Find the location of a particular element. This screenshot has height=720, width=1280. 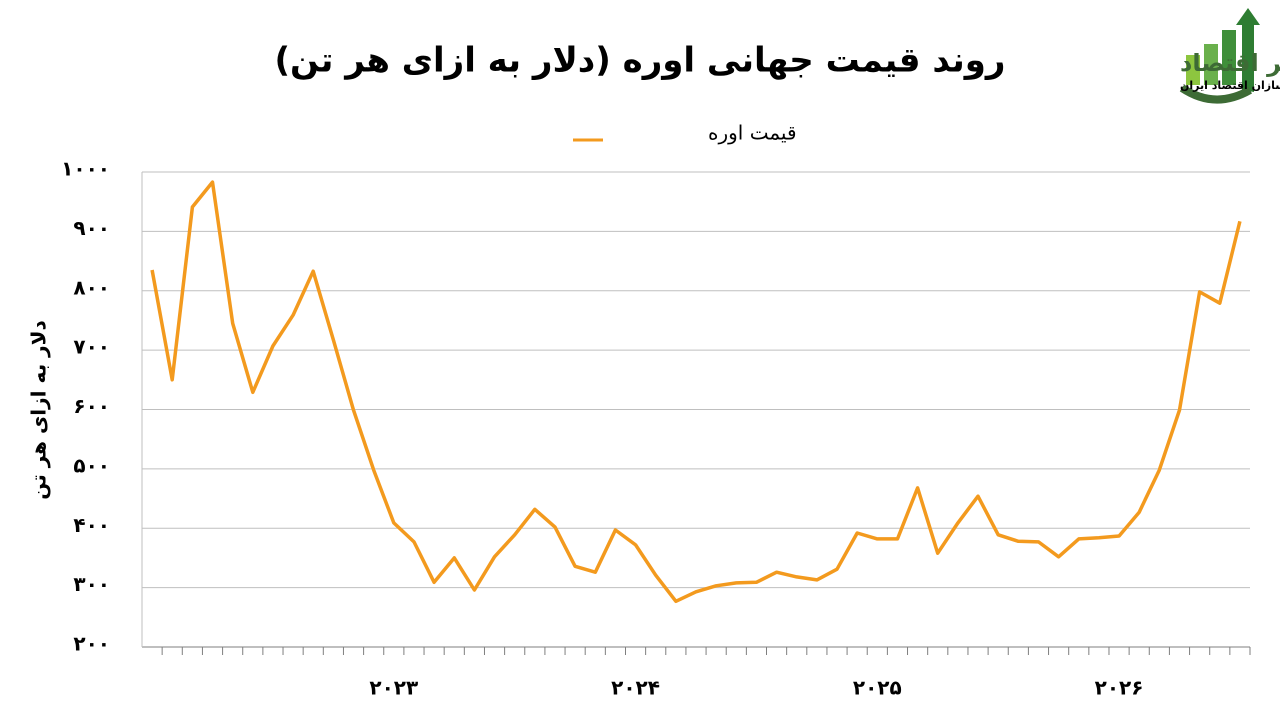

y-tick-label: ۹۰۰ is located at coordinates (91, 228).